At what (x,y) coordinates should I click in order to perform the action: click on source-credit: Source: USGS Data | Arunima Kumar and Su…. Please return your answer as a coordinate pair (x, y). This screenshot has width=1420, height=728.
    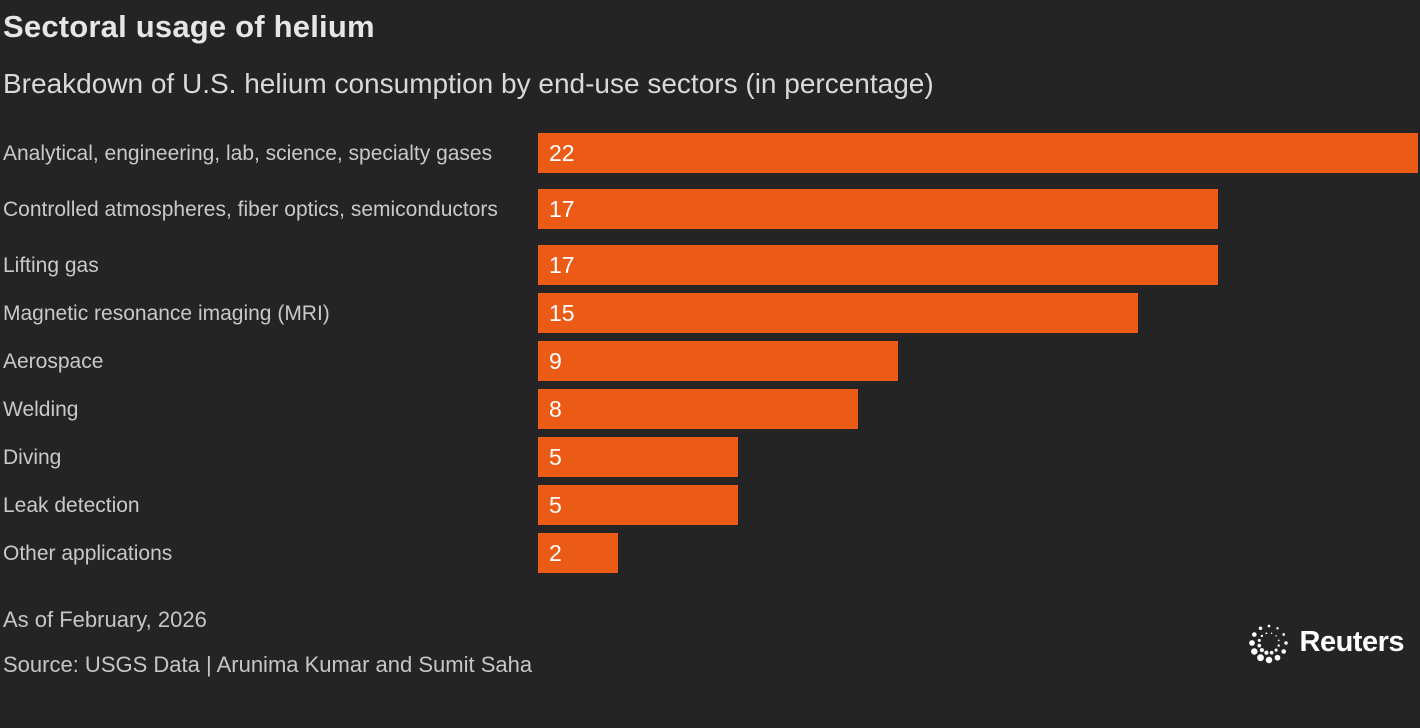
    Looking at the image, I should click on (268, 664).